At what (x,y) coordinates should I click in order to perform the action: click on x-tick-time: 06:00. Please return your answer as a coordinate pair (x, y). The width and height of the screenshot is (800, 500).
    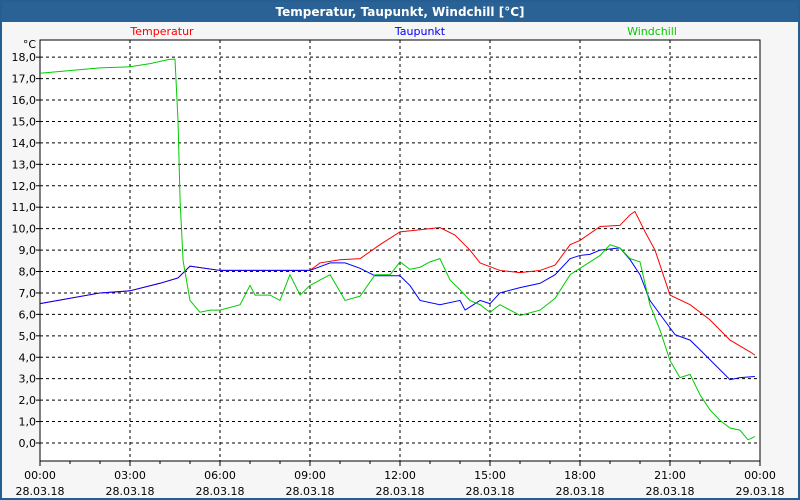
    Looking at the image, I should click on (220, 475).